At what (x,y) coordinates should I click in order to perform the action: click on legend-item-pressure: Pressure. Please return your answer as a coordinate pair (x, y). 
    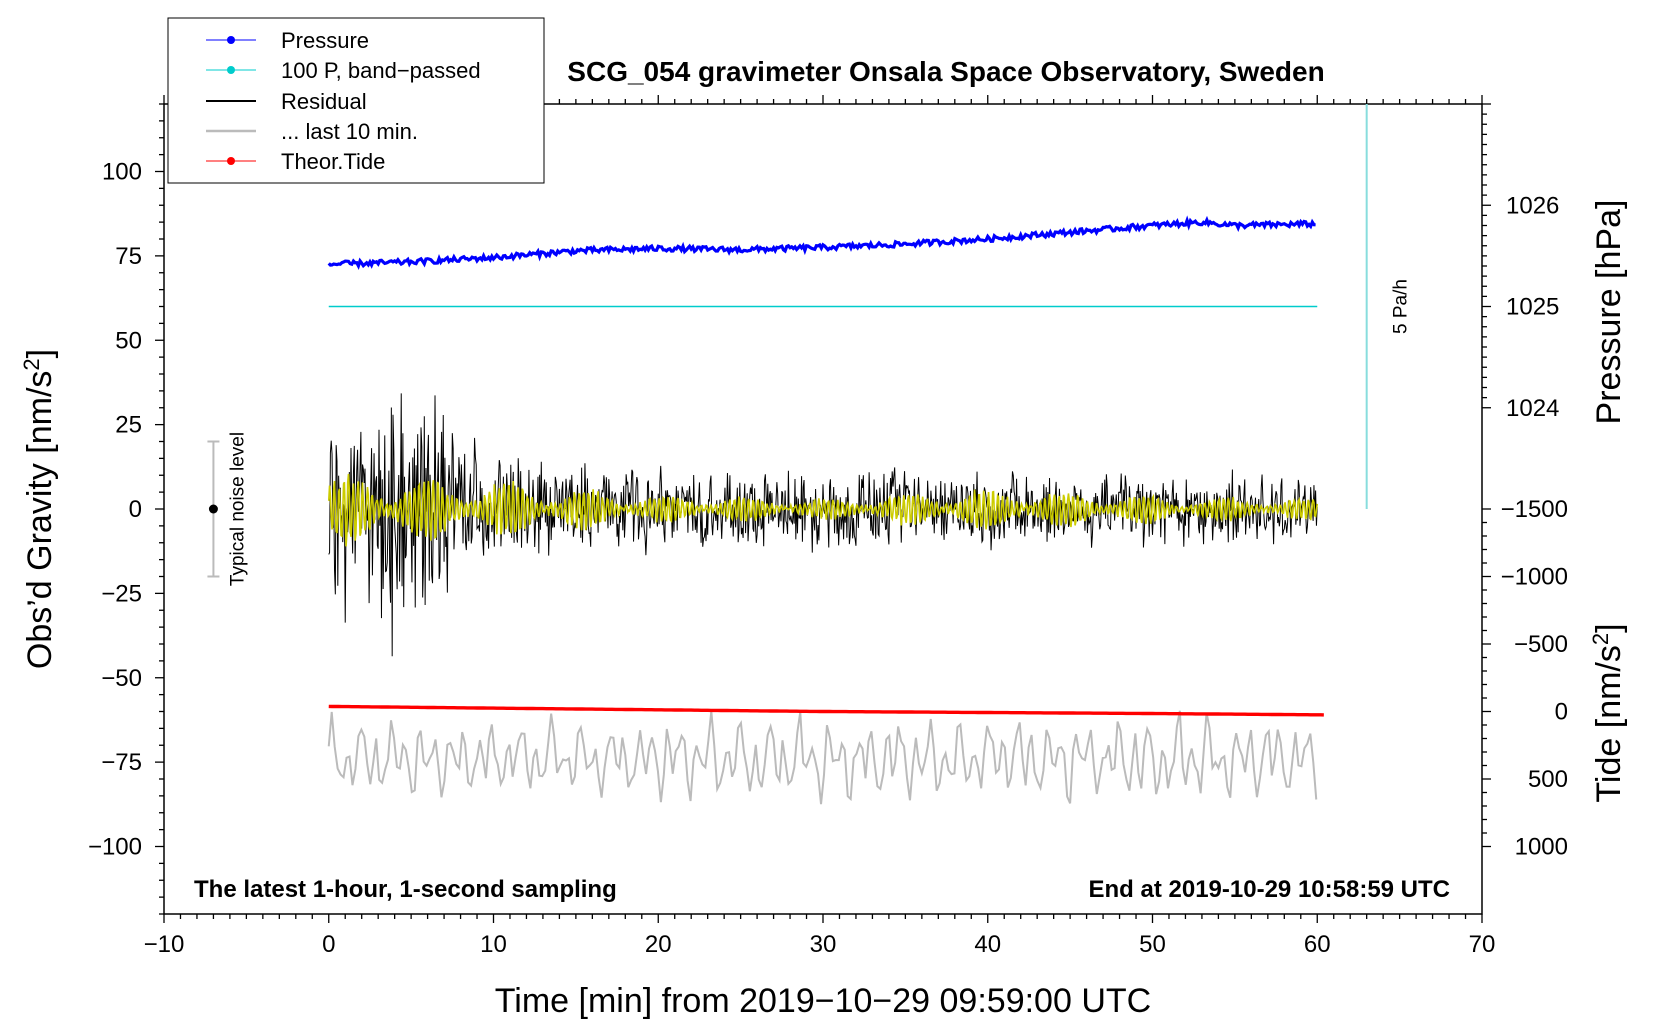
    Looking at the image, I should click on (287, 40).